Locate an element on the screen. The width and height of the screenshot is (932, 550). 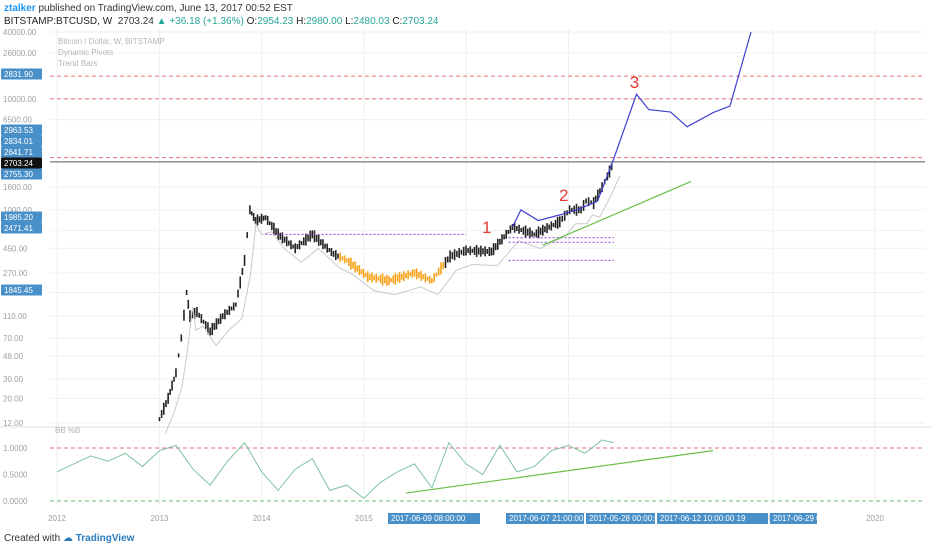
created-with-text: Created with is located at coordinates (32, 538).